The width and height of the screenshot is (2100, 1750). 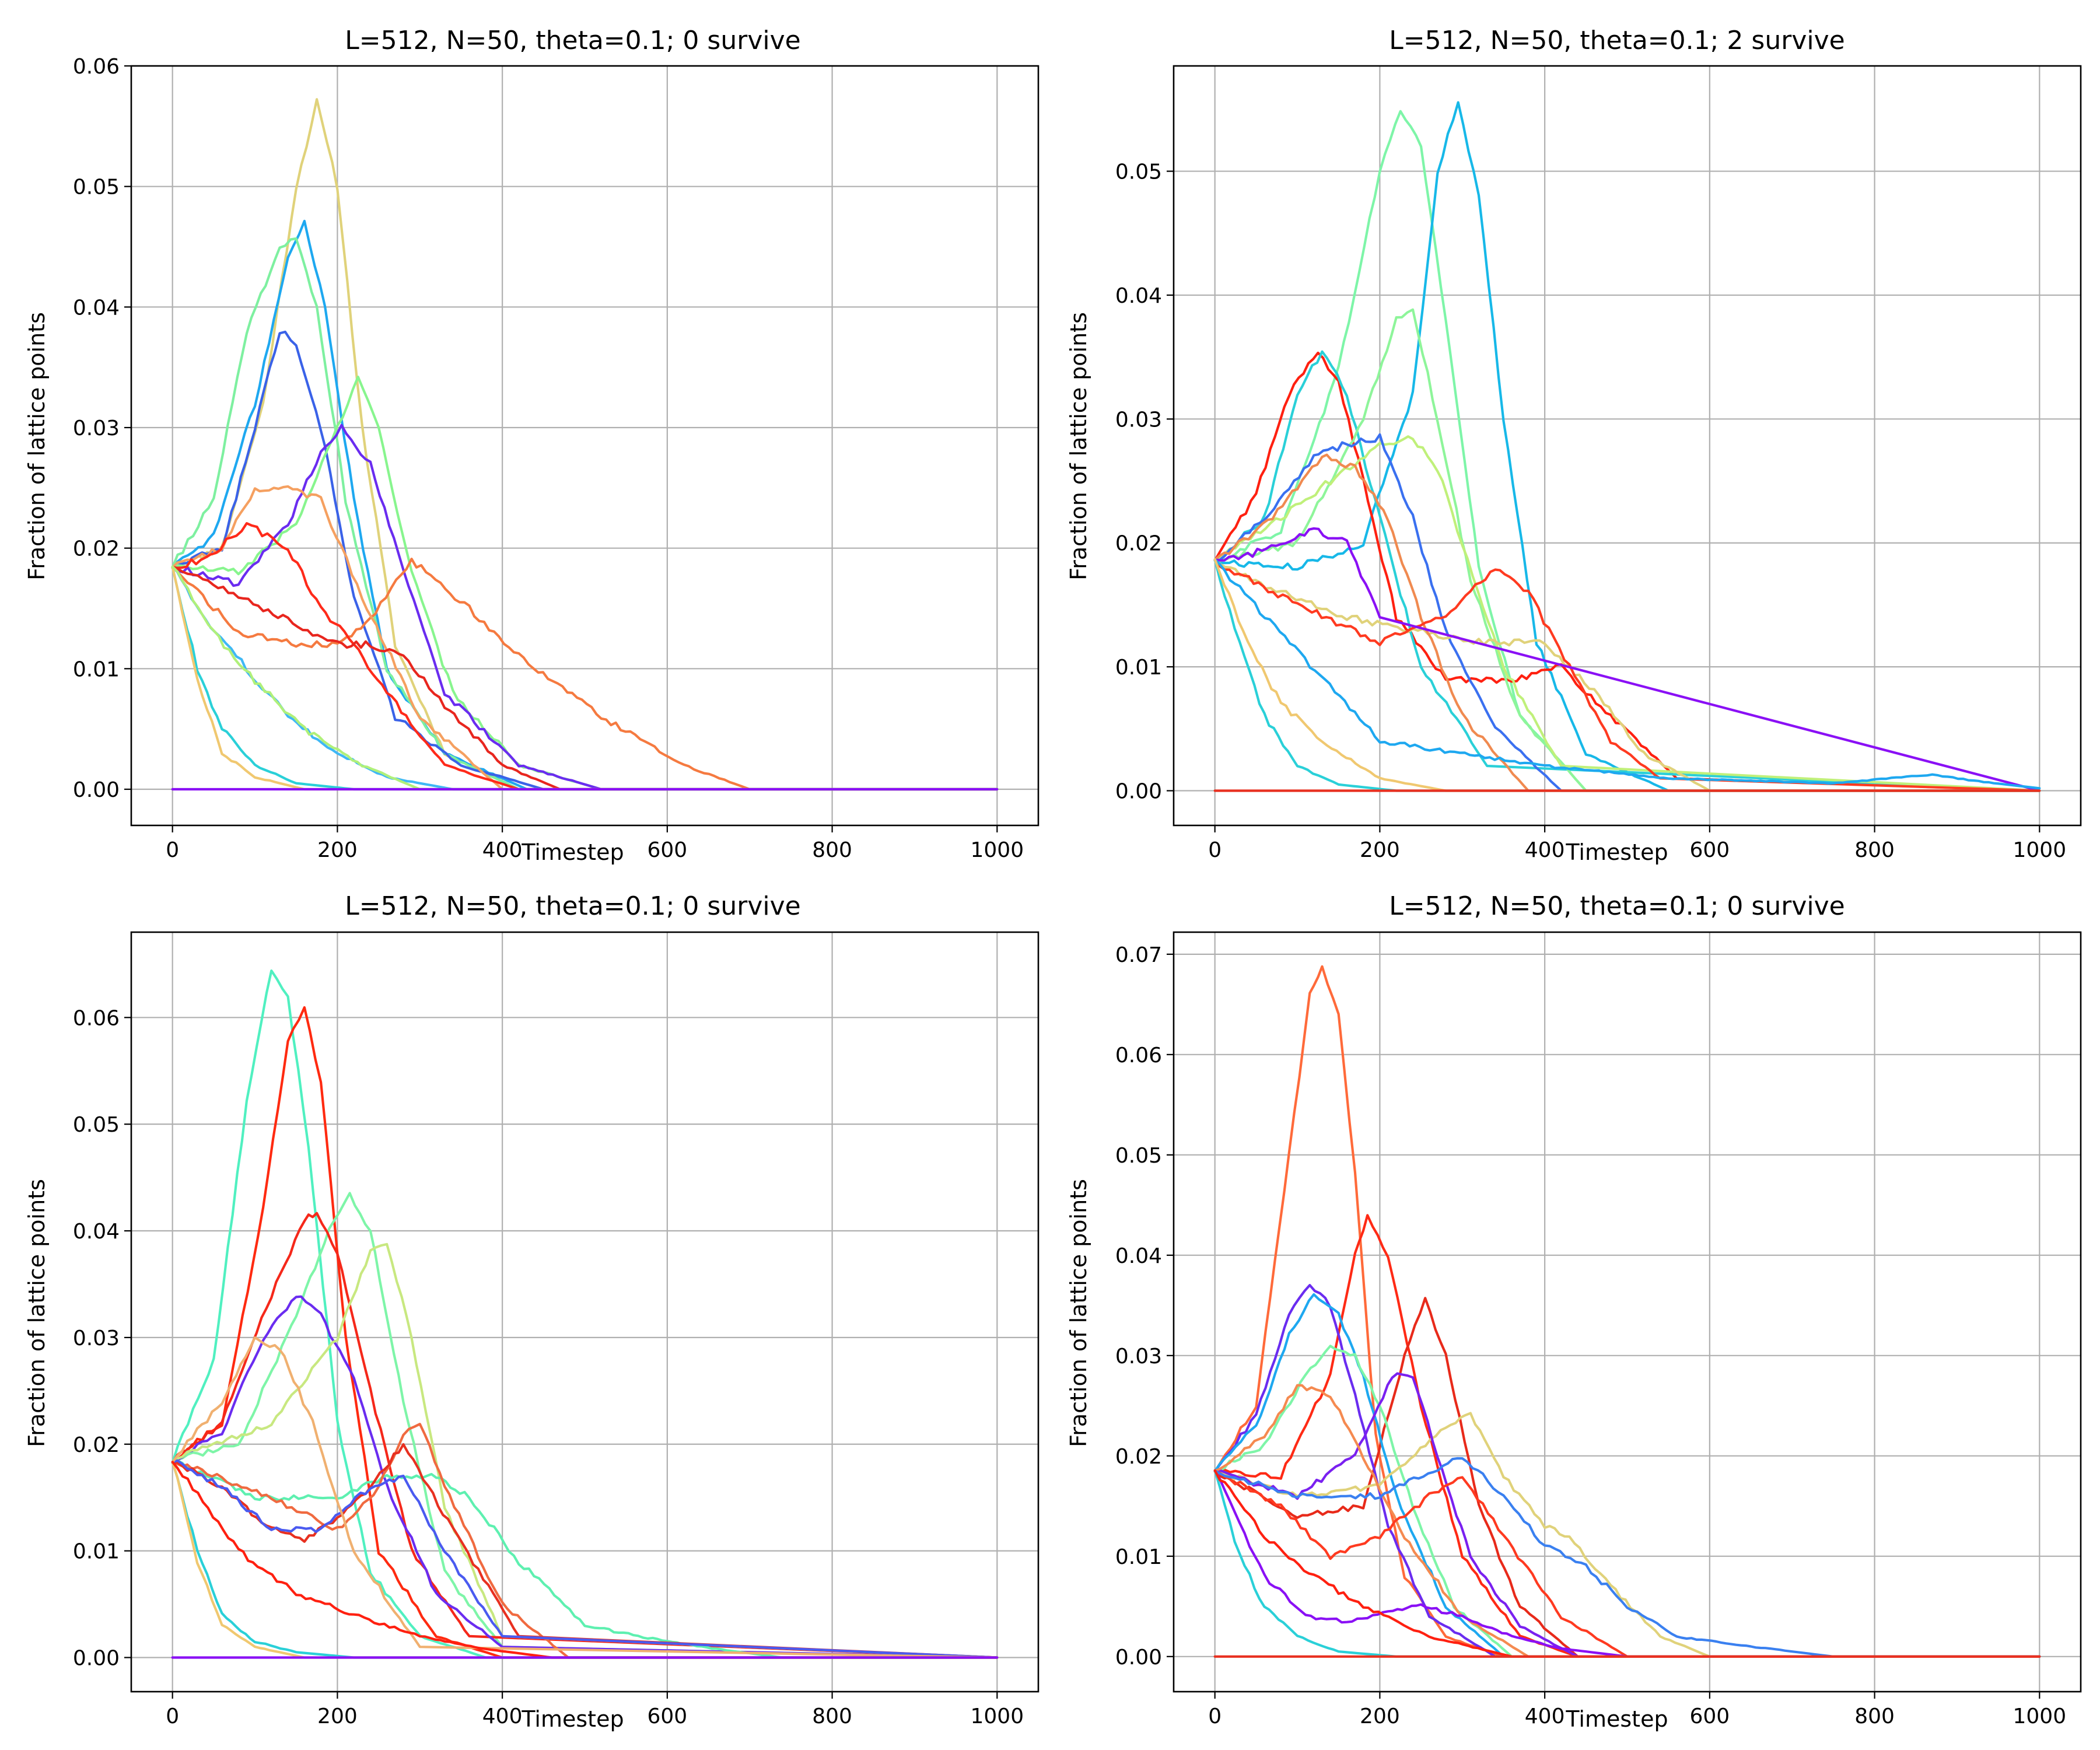 I want to click on chart-title: L=512, N=50, theta=0.1; 2 survive, so click(x=1617, y=41).